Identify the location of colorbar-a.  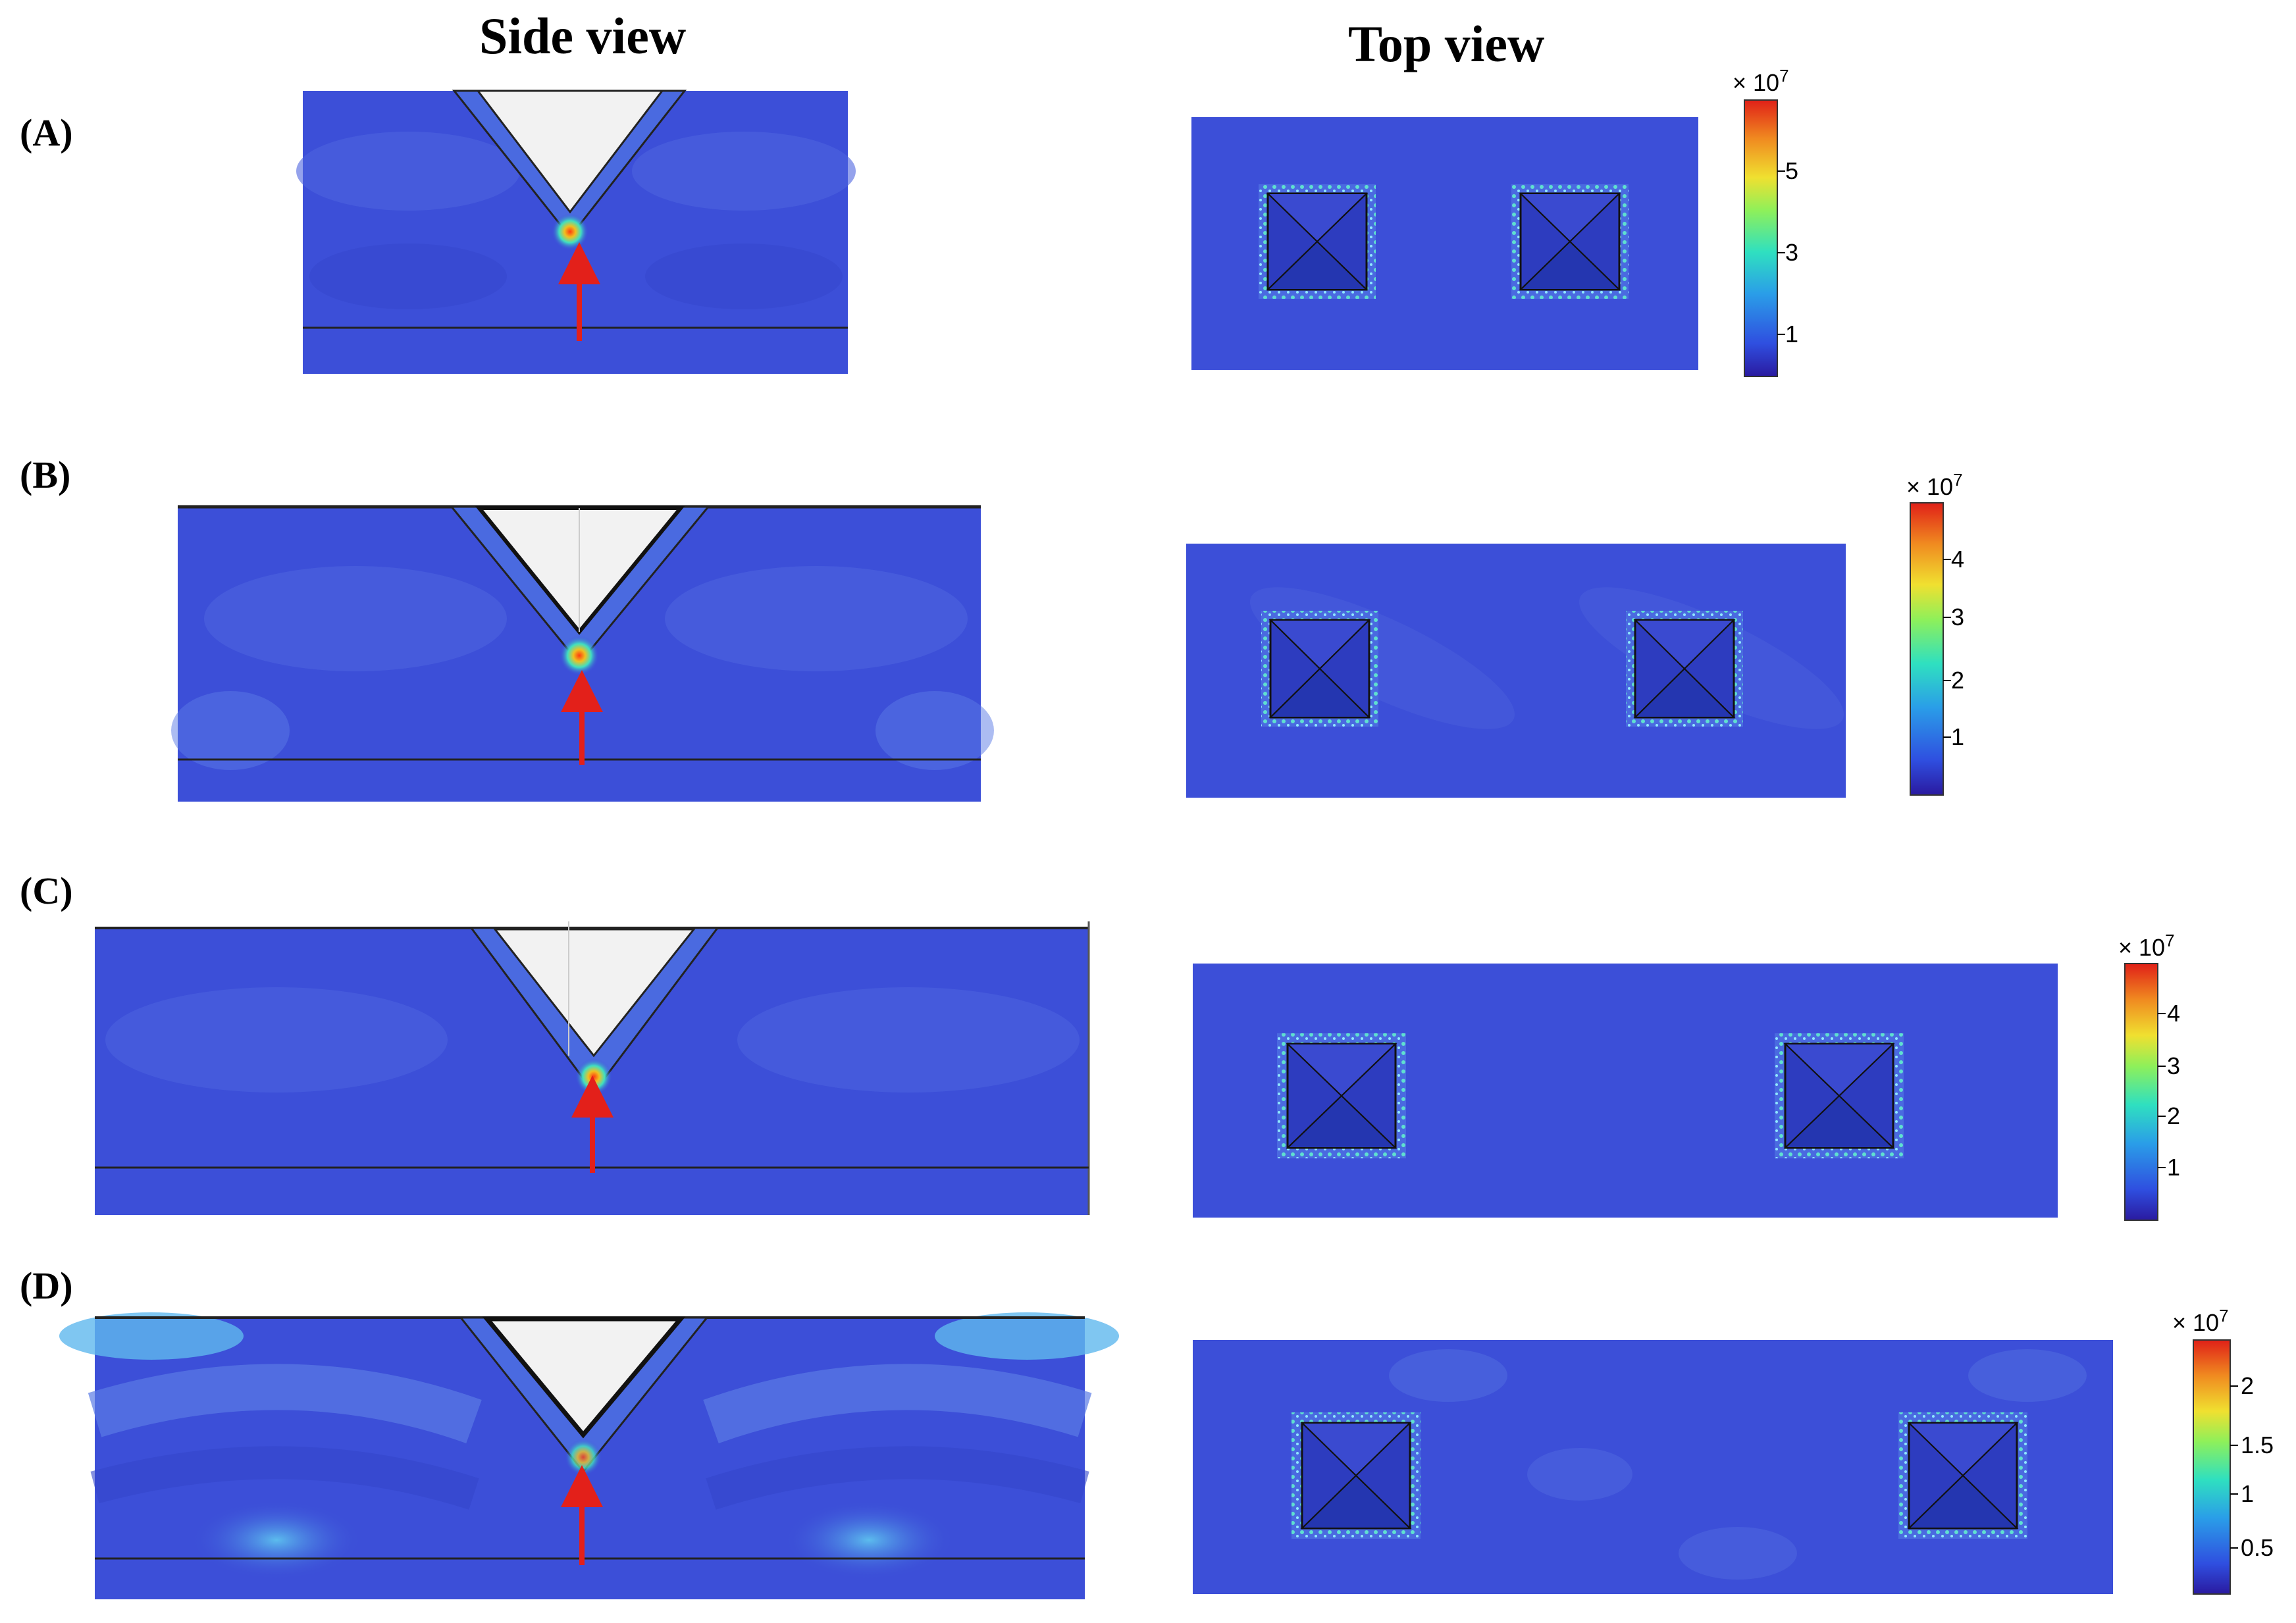
(1764, 238).